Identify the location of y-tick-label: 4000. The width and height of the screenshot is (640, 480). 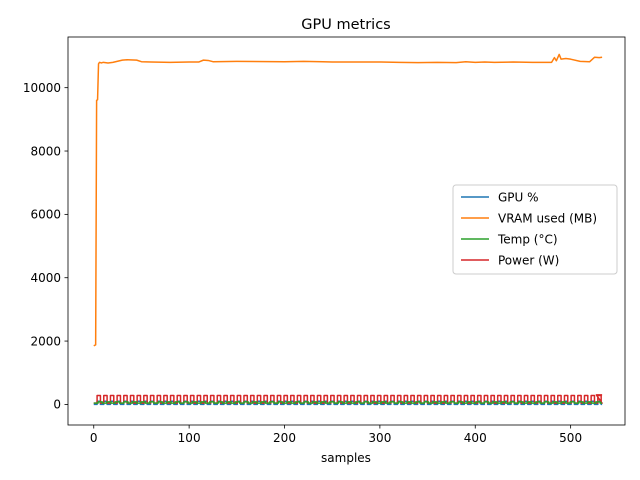
(45, 278).